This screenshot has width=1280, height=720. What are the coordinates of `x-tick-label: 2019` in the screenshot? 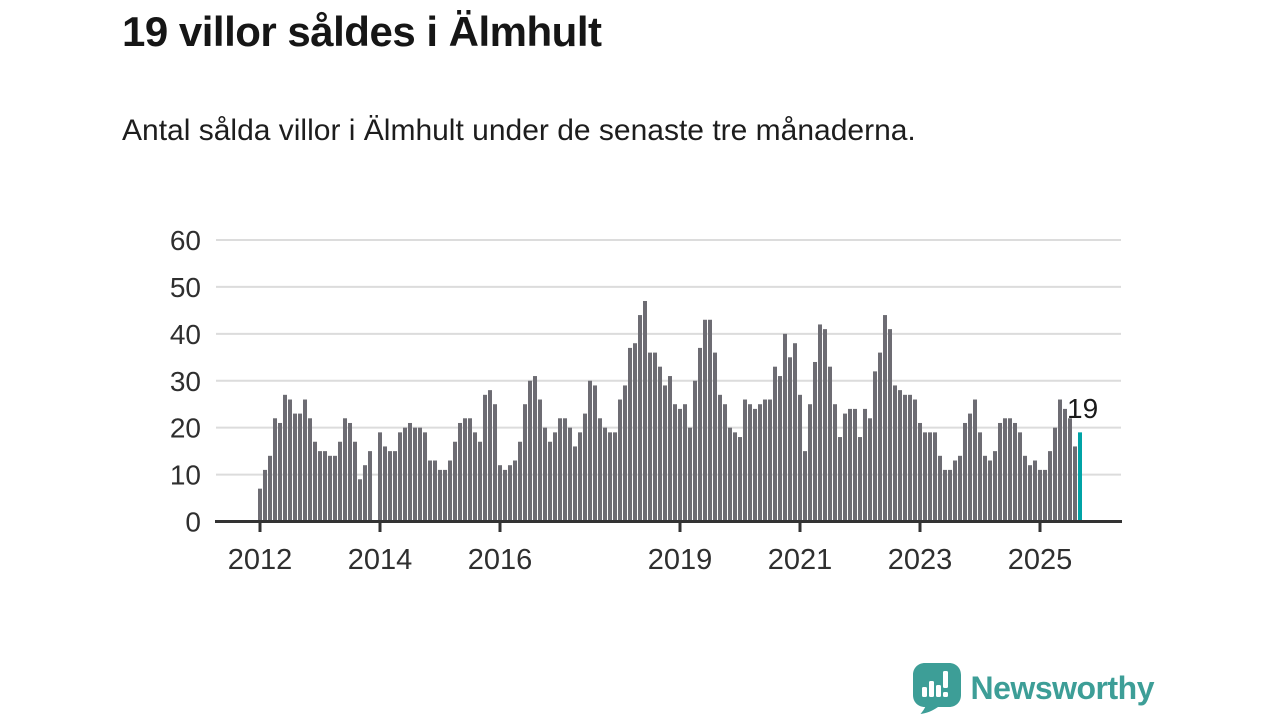 It's located at (680, 560).